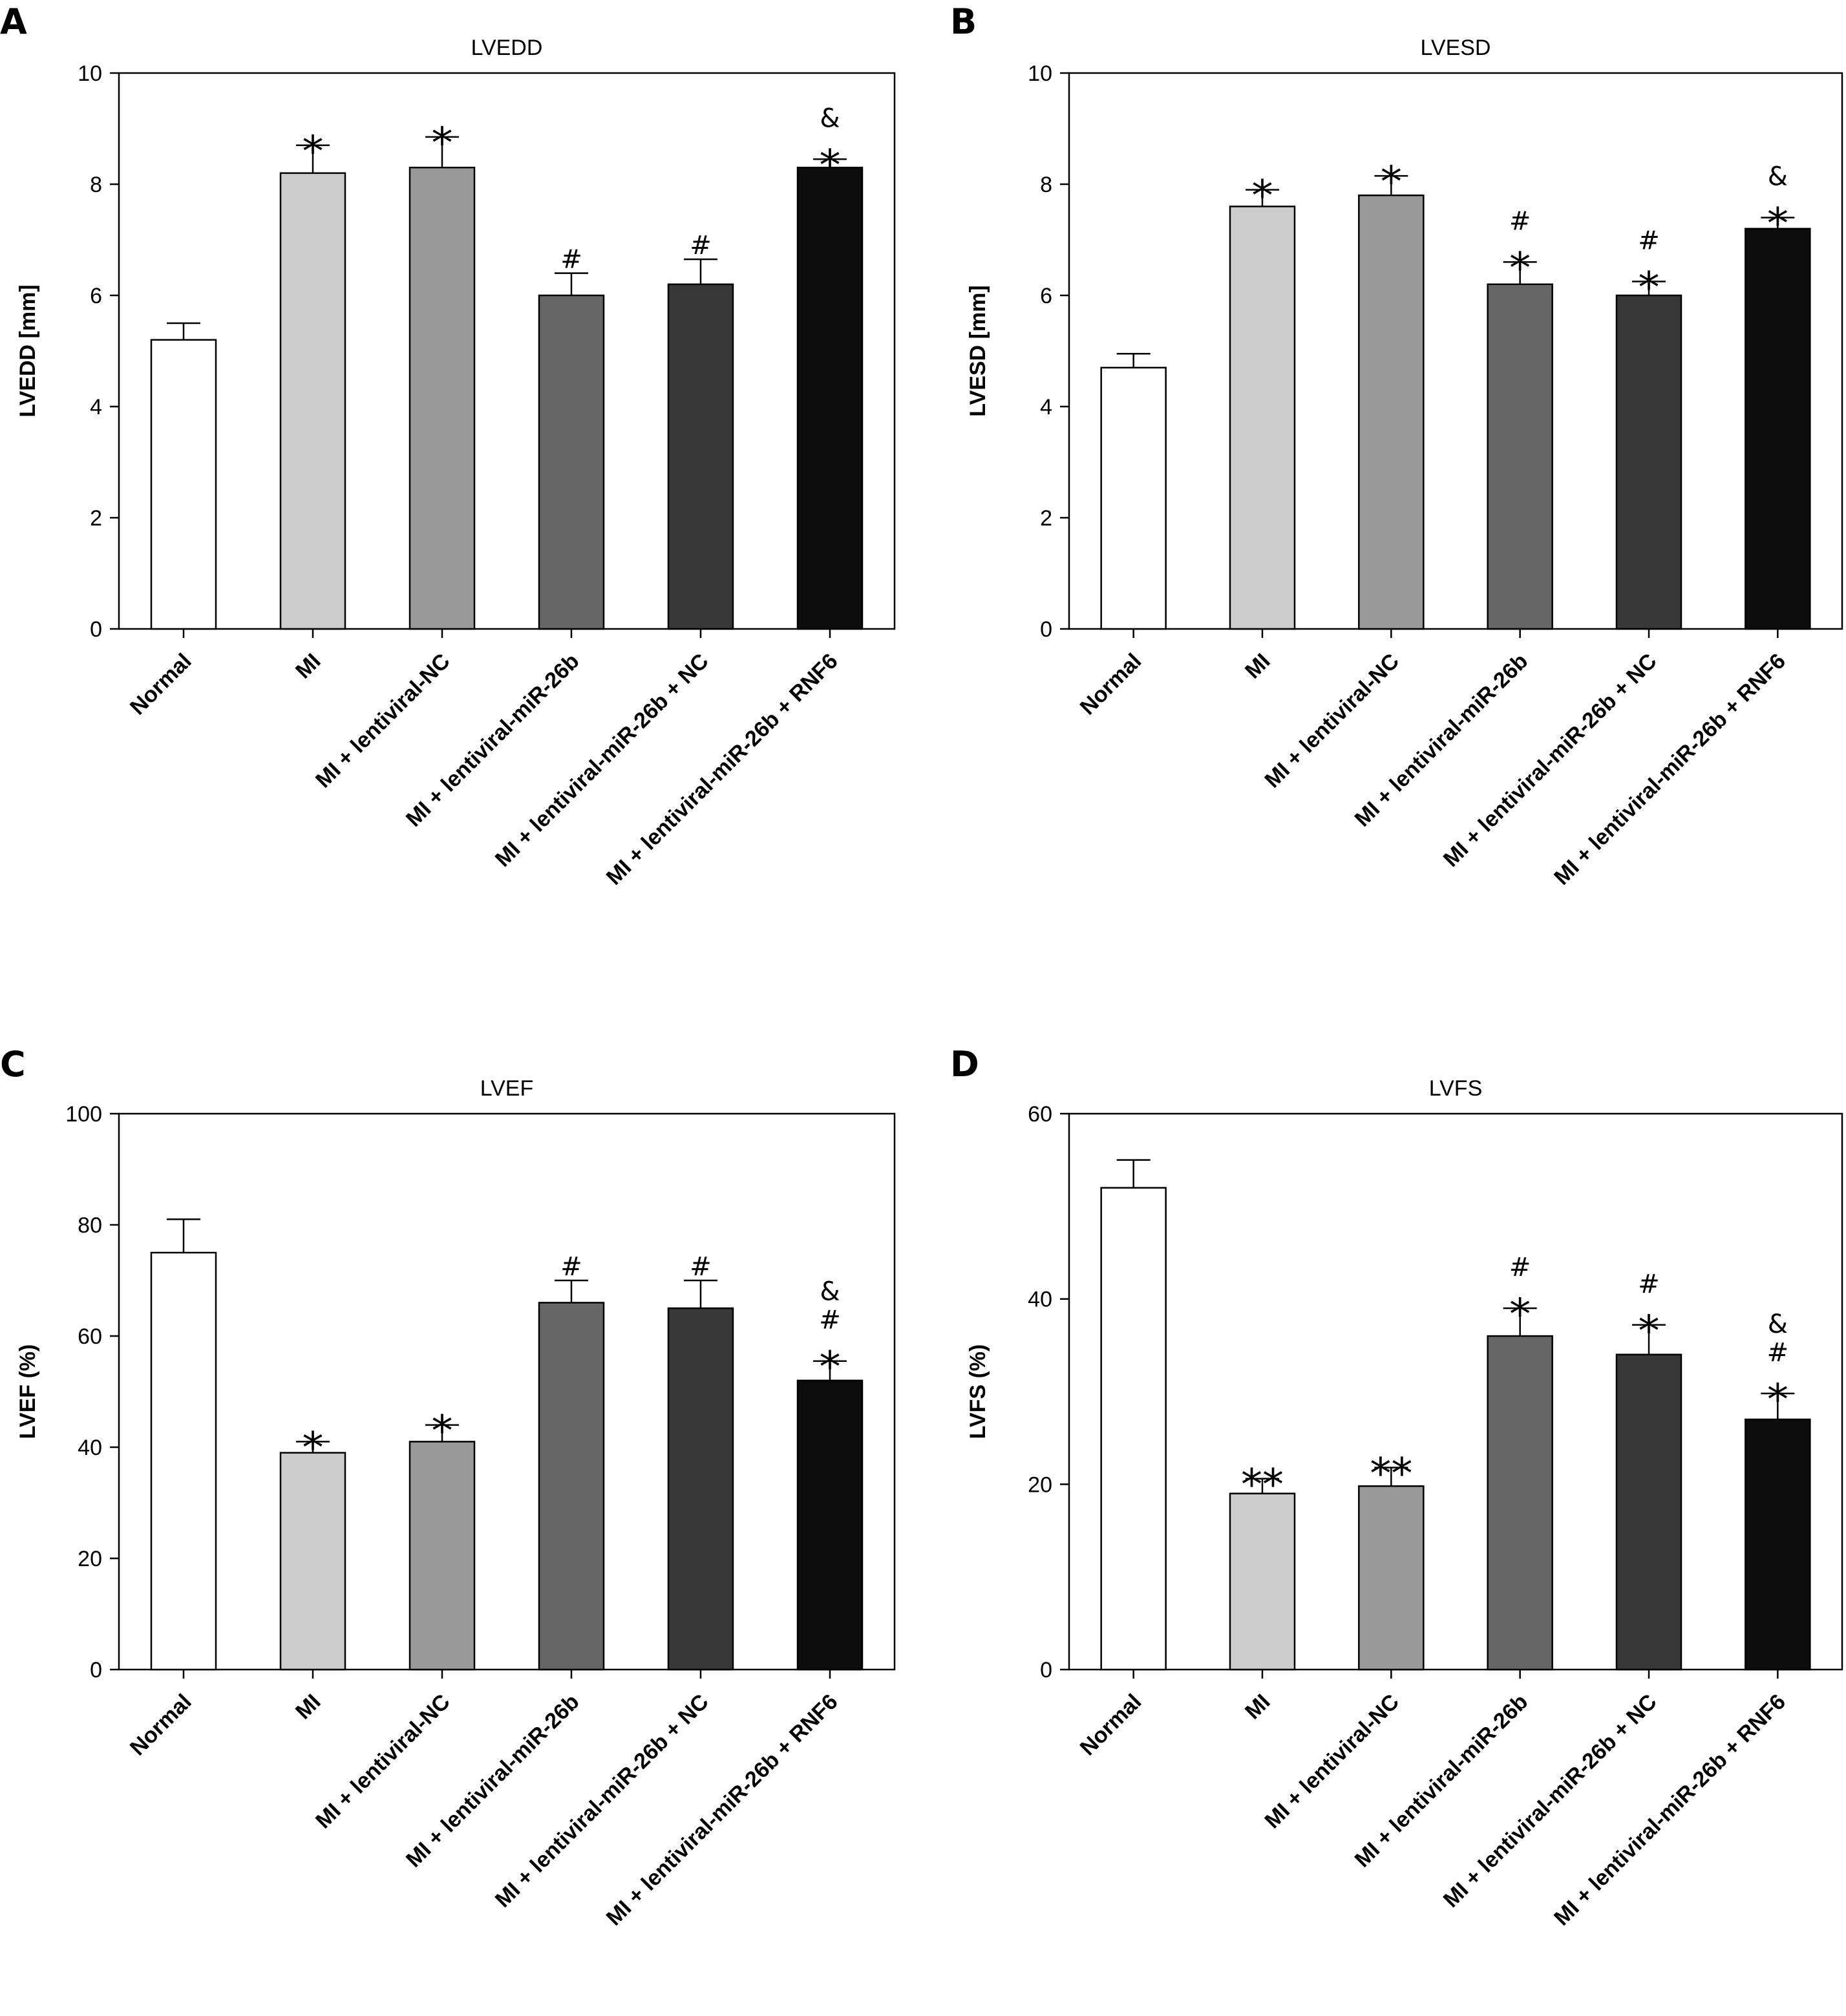 This screenshot has width=1846, height=2016. I want to click on y-axis-label: LVEF (%), so click(28, 1391).